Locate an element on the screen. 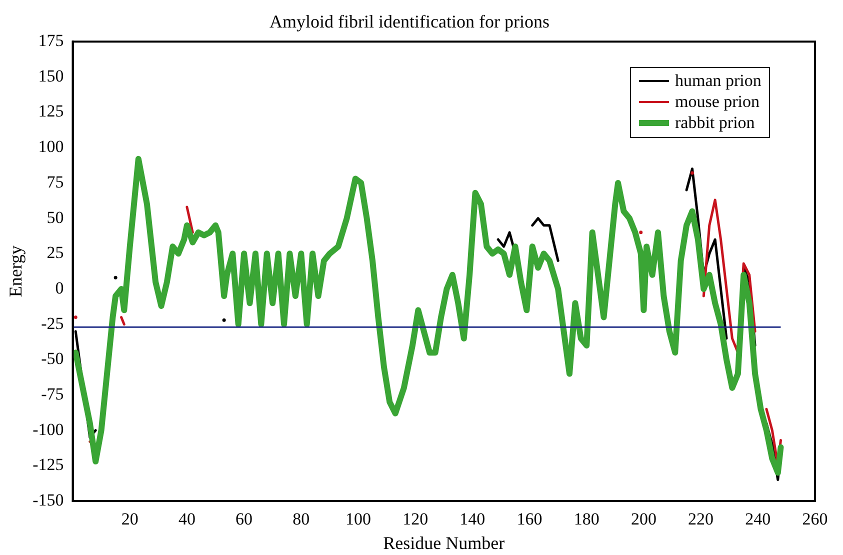 The width and height of the screenshot is (843, 555). y-tick-label: 25 is located at coordinates (55, 252).